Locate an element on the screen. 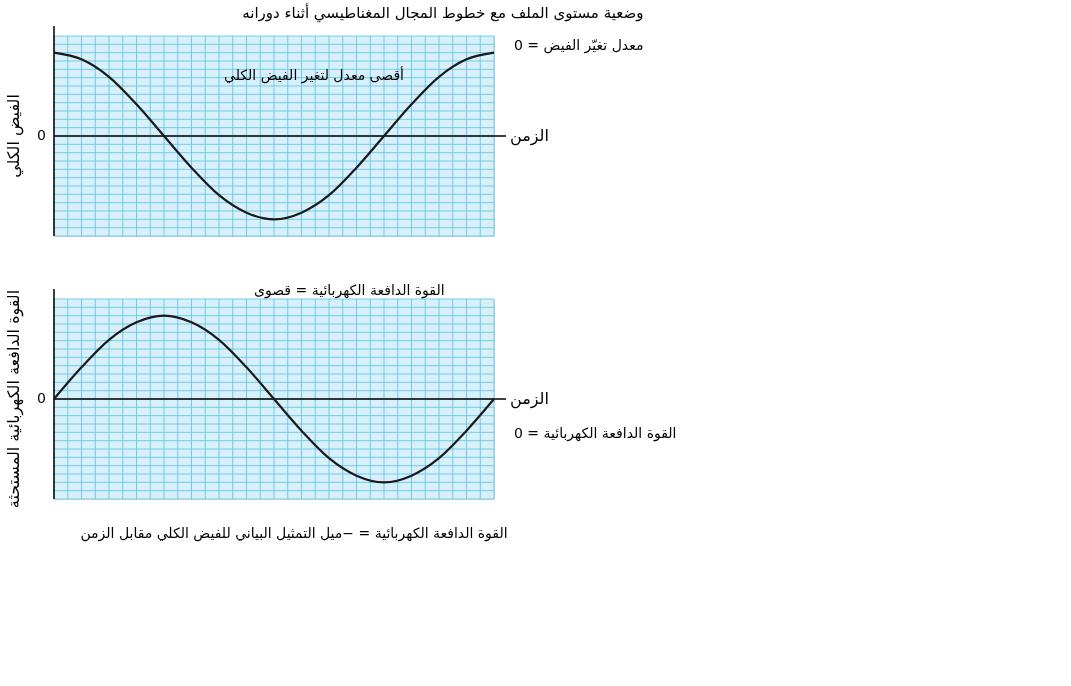 The height and width of the screenshot is (686, 1071). y-axis-title: الفيض الكلي is located at coordinates (14, 136).